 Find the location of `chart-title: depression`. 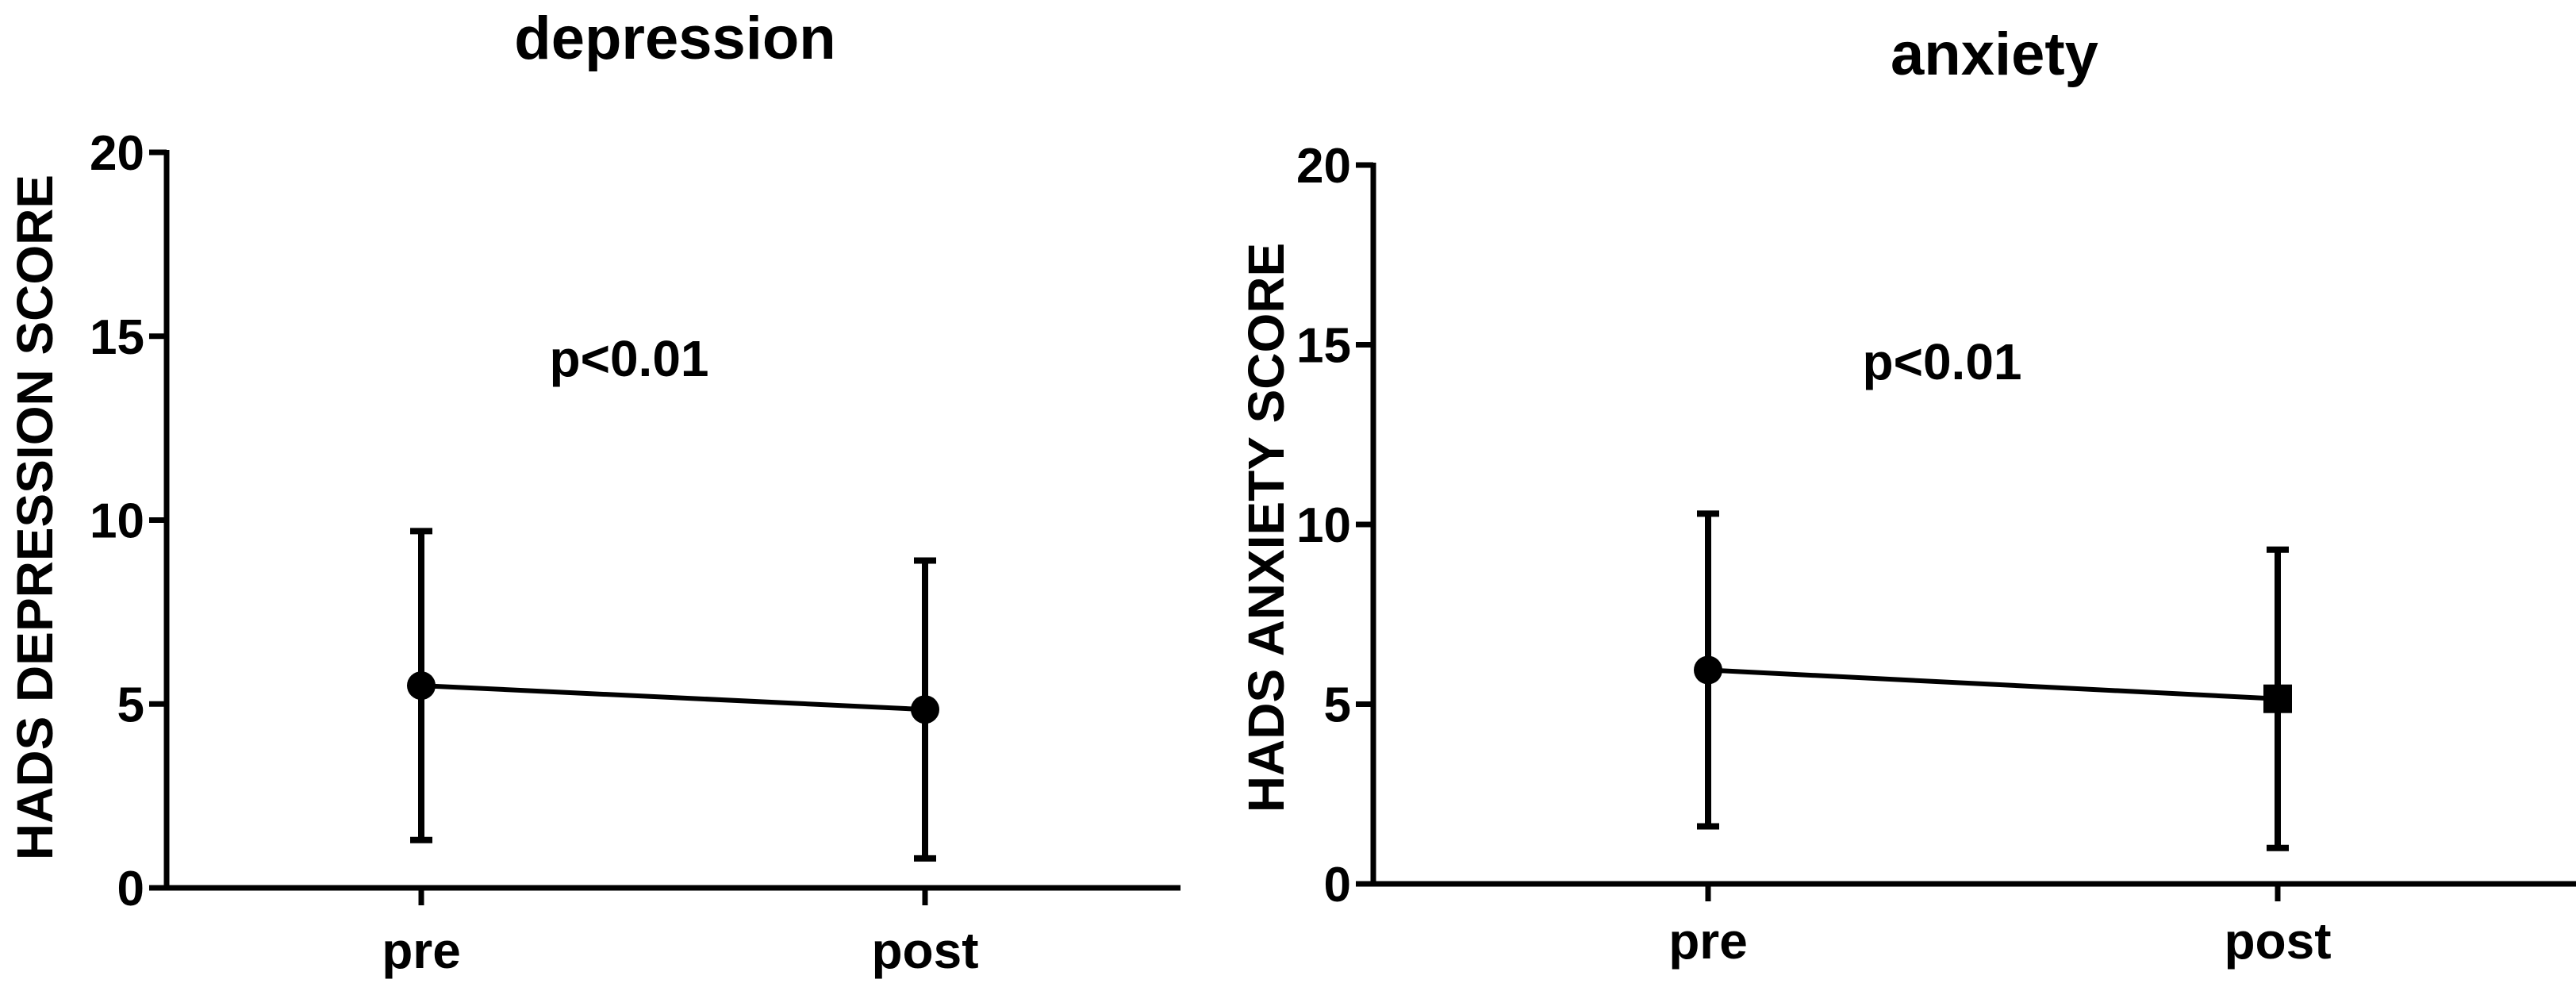

chart-title: depression is located at coordinates (674, 38).